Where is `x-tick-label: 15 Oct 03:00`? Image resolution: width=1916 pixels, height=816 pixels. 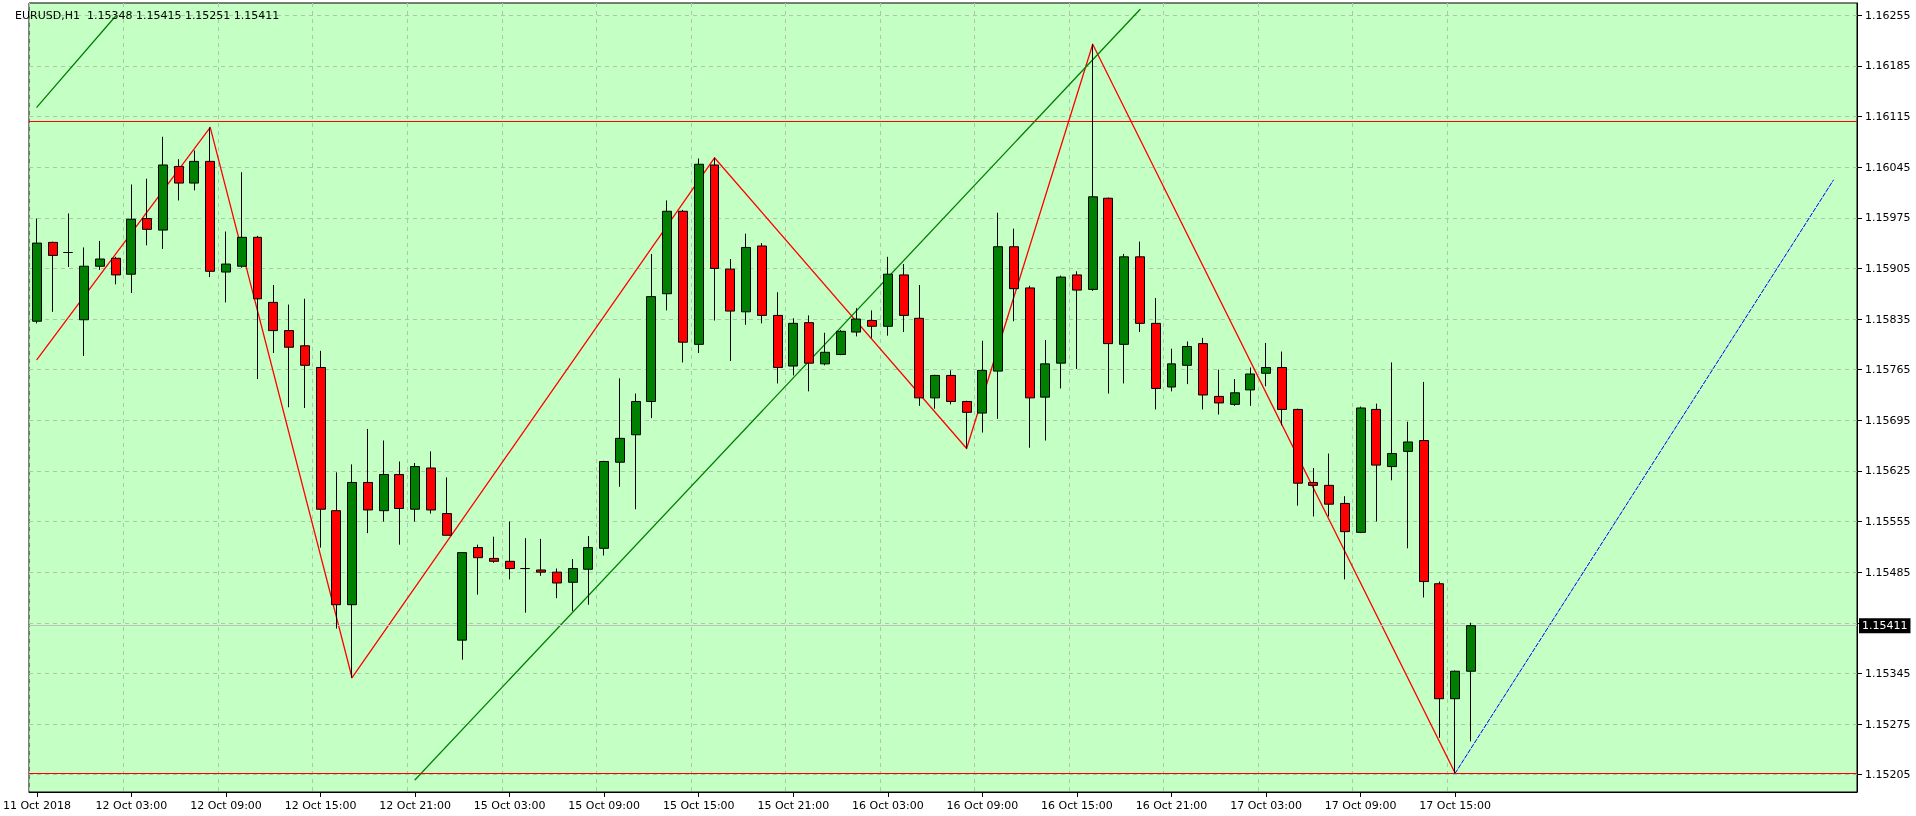 x-tick-label: 15 Oct 03:00 is located at coordinates (509, 805).